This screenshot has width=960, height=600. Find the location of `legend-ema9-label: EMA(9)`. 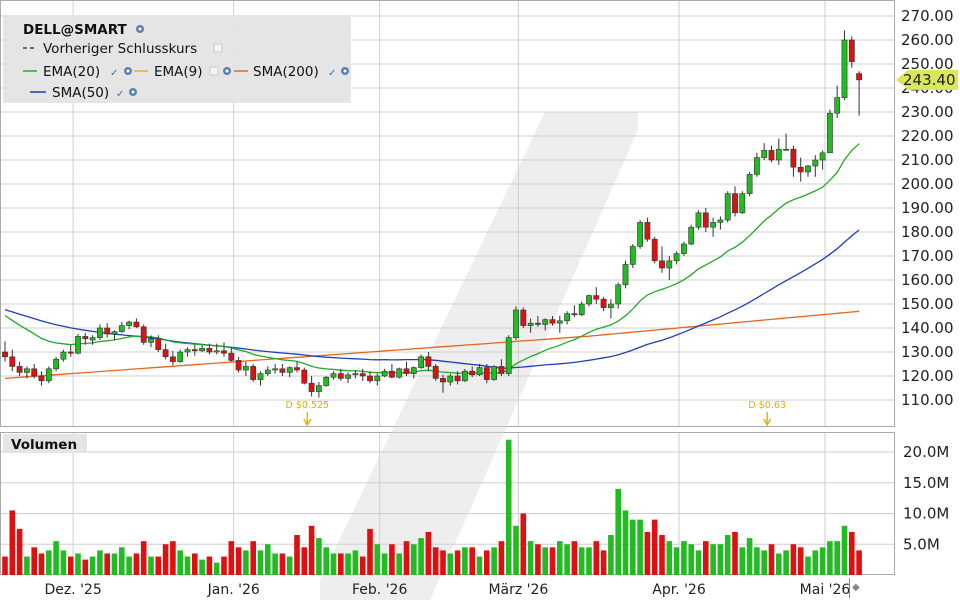

legend-ema9-label: EMA(9) is located at coordinates (178, 72).